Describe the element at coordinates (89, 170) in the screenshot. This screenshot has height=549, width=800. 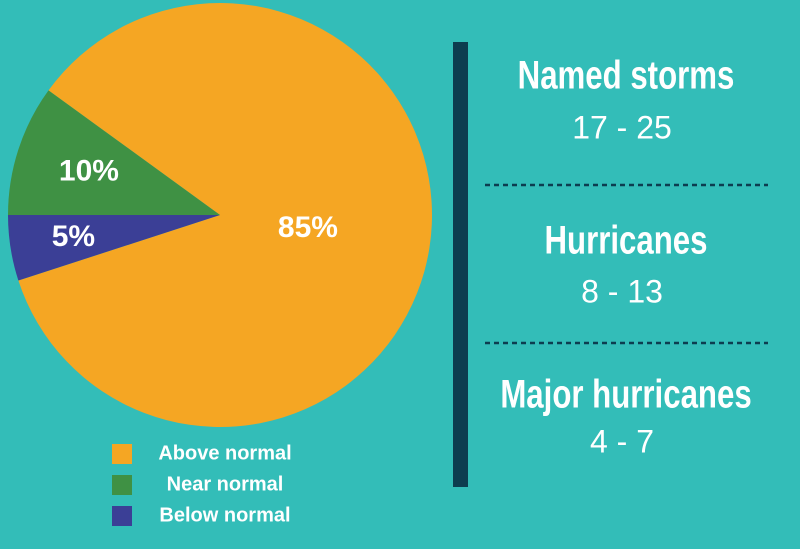
I see `slice-label: 10%` at that location.